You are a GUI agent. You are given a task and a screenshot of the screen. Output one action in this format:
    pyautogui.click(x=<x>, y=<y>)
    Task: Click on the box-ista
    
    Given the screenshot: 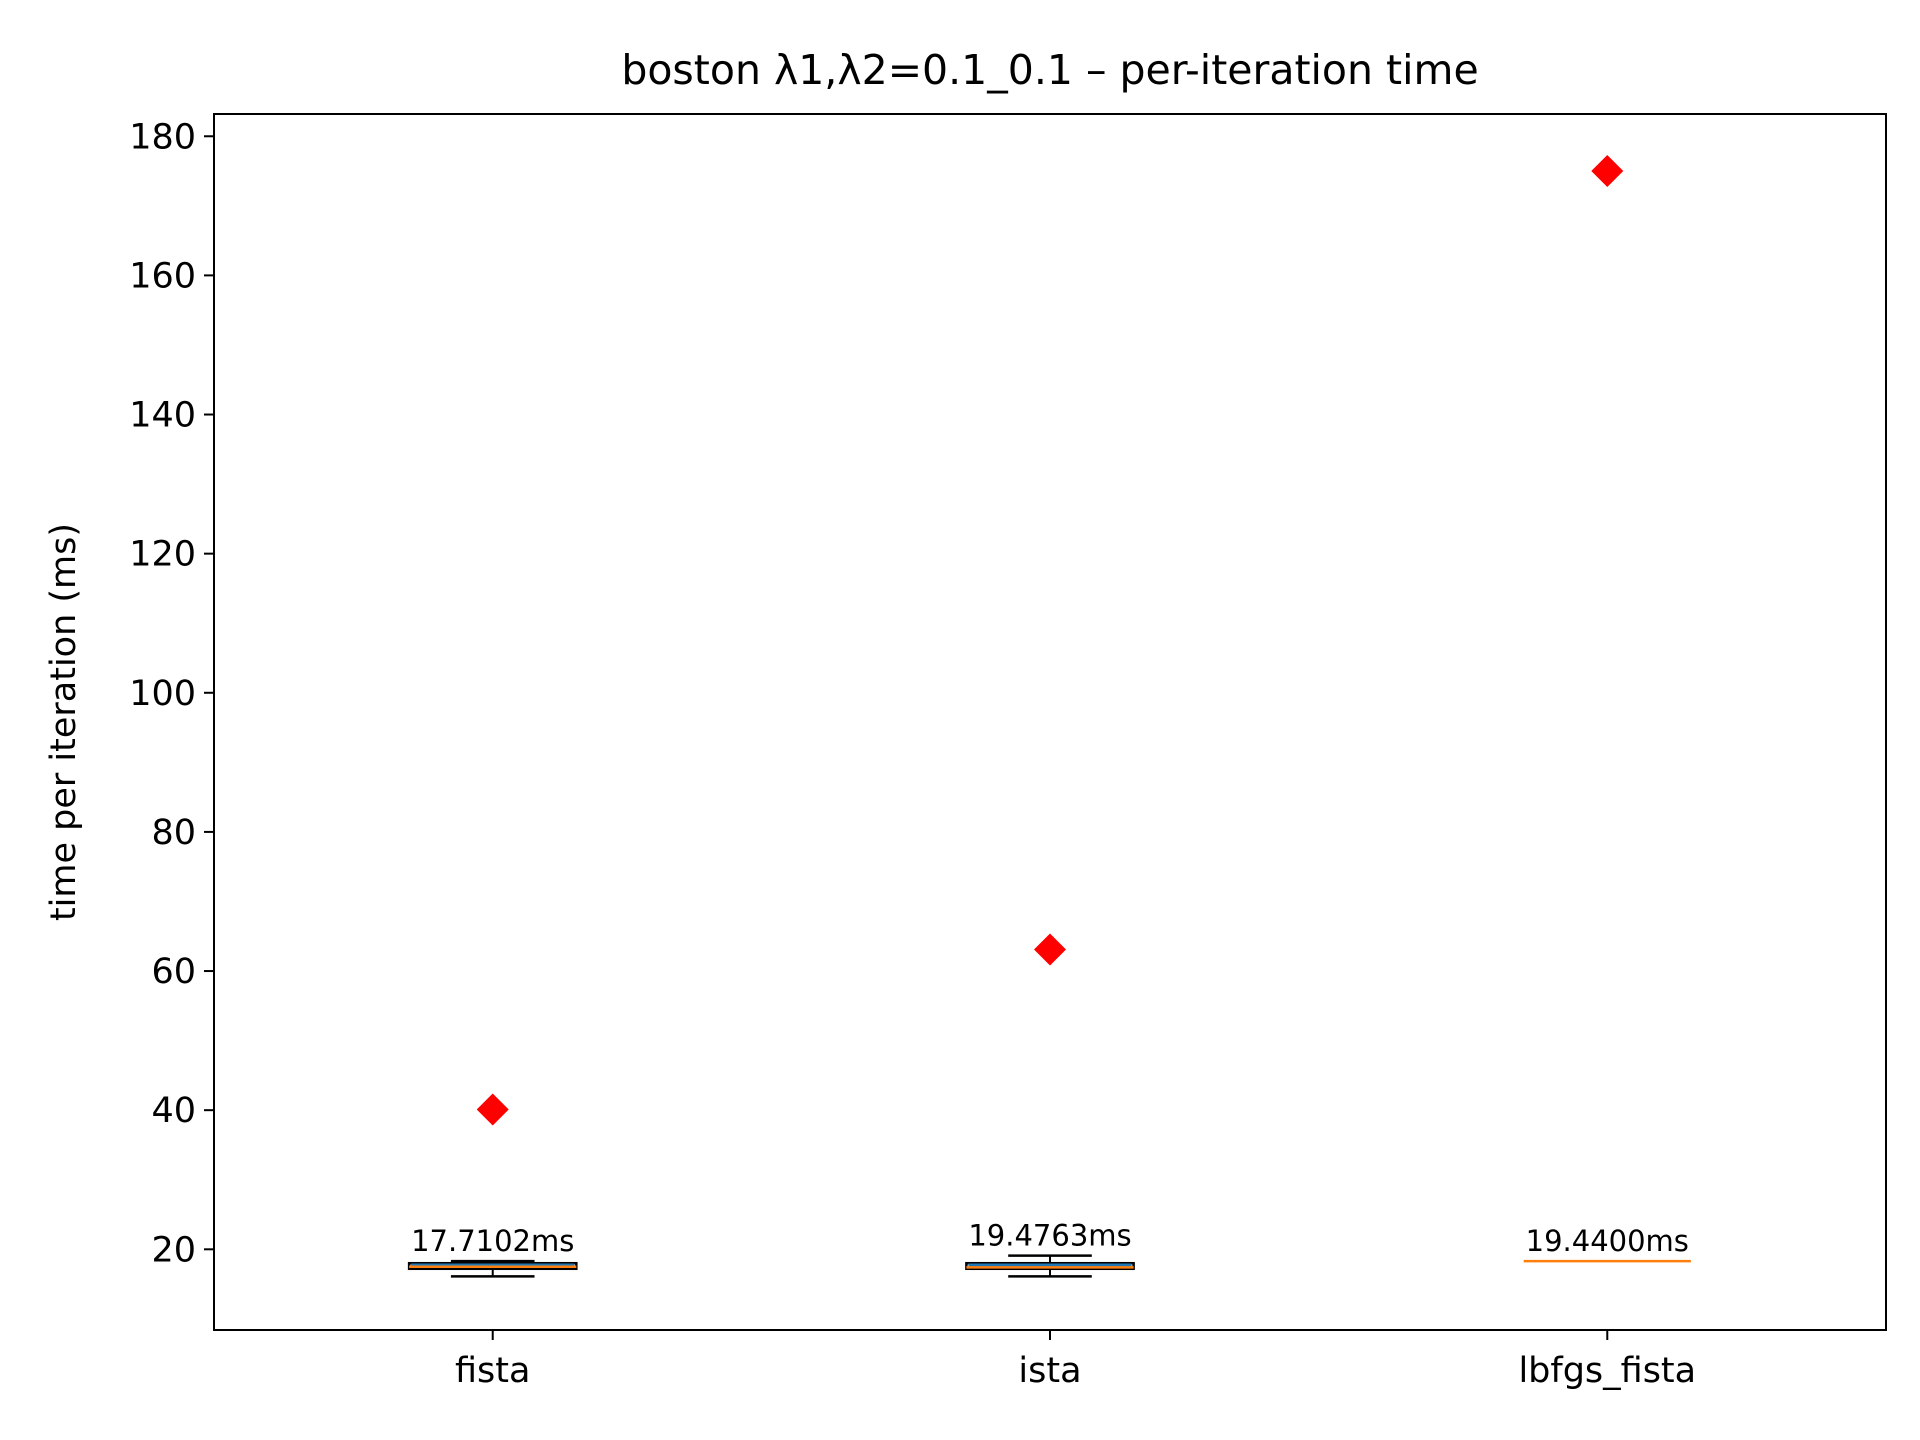 What is the action you would take?
    pyautogui.click(x=1050, y=1266)
    